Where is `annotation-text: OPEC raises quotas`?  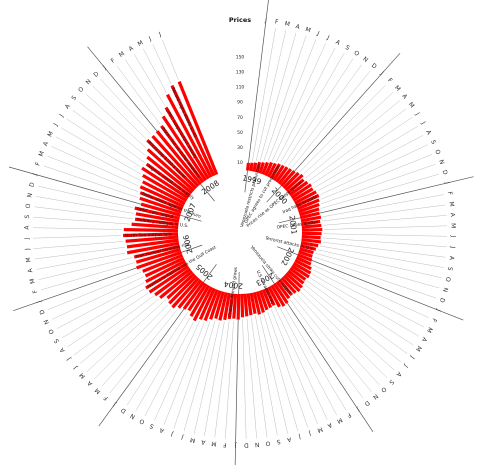 annotation-text: OPEC raises quotas is located at coordinates (297, 225).